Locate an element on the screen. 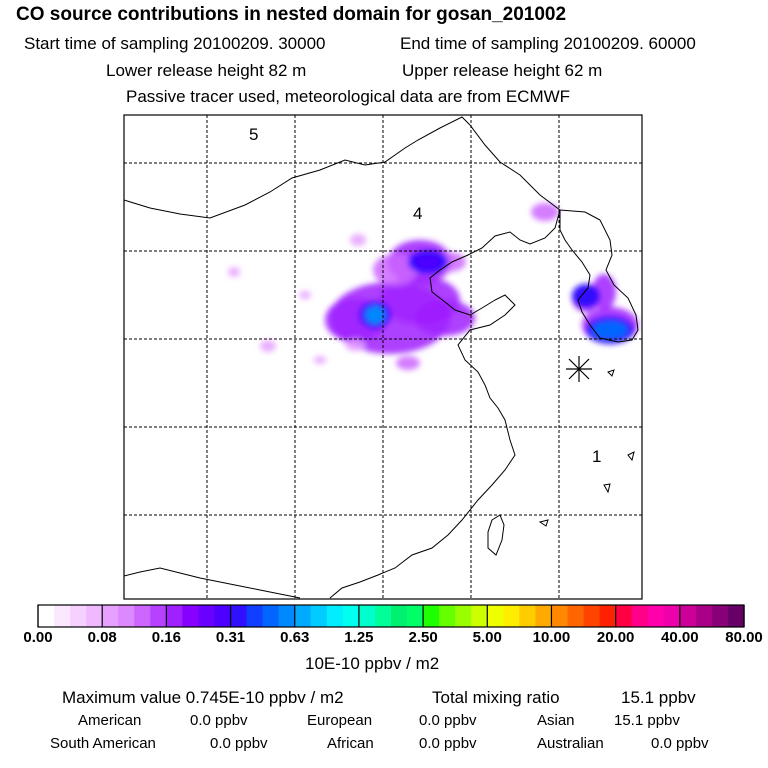 The image size is (768, 768). source-value-asian: 15.1 ppbv is located at coordinates (647, 720).